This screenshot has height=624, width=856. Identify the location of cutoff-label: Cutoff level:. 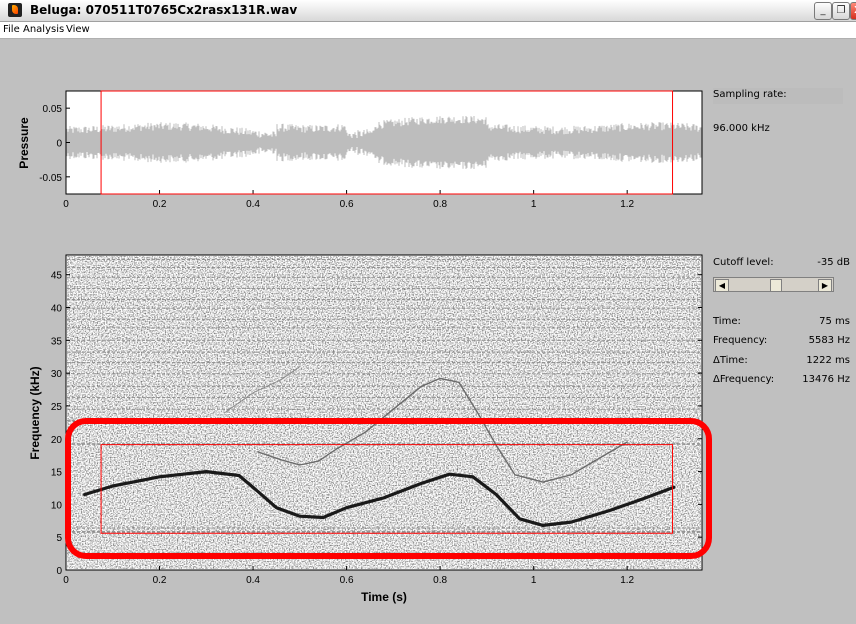
(743, 262).